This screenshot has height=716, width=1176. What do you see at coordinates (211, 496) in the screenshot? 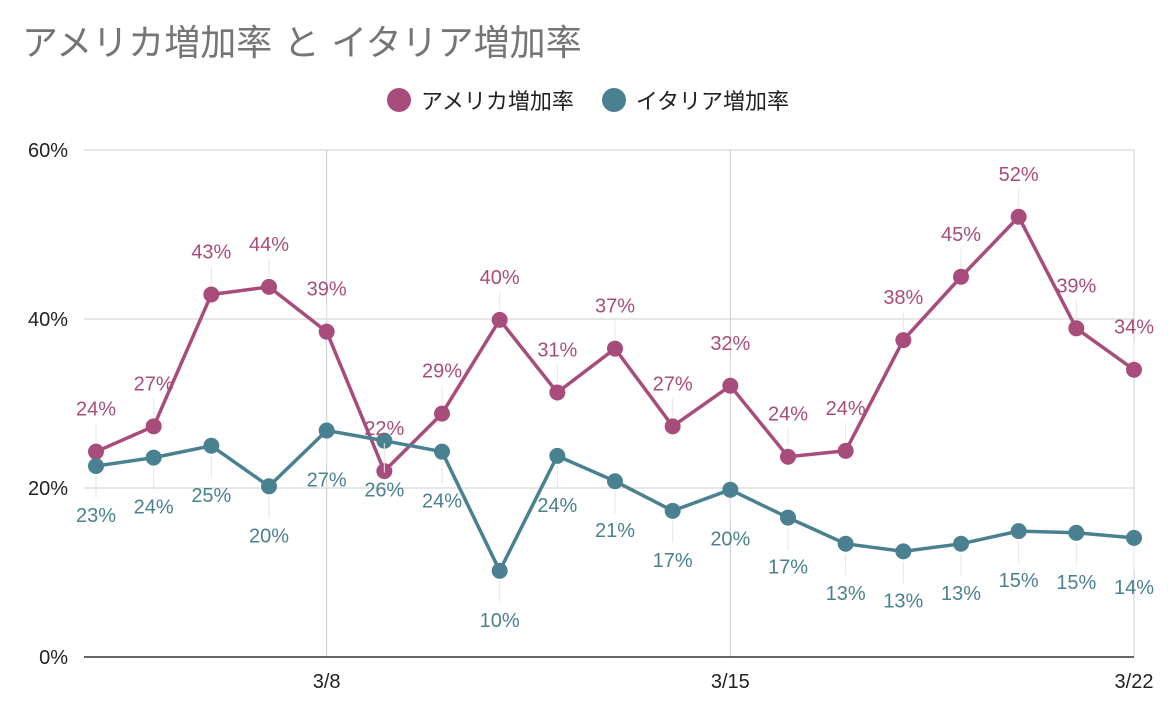
I see `data-label-1: 25%` at bounding box center [211, 496].